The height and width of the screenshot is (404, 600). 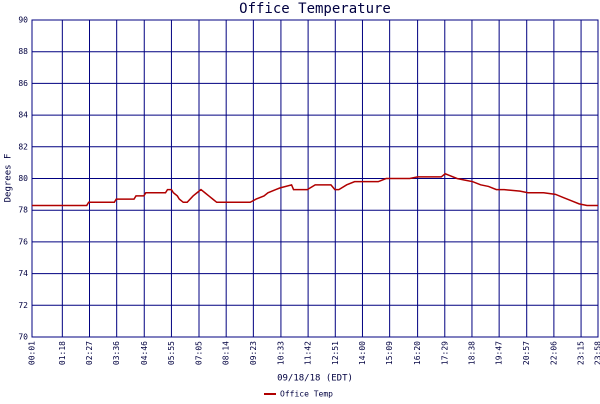 I want to click on y-axis-label: Degrees F, so click(x=9, y=178).